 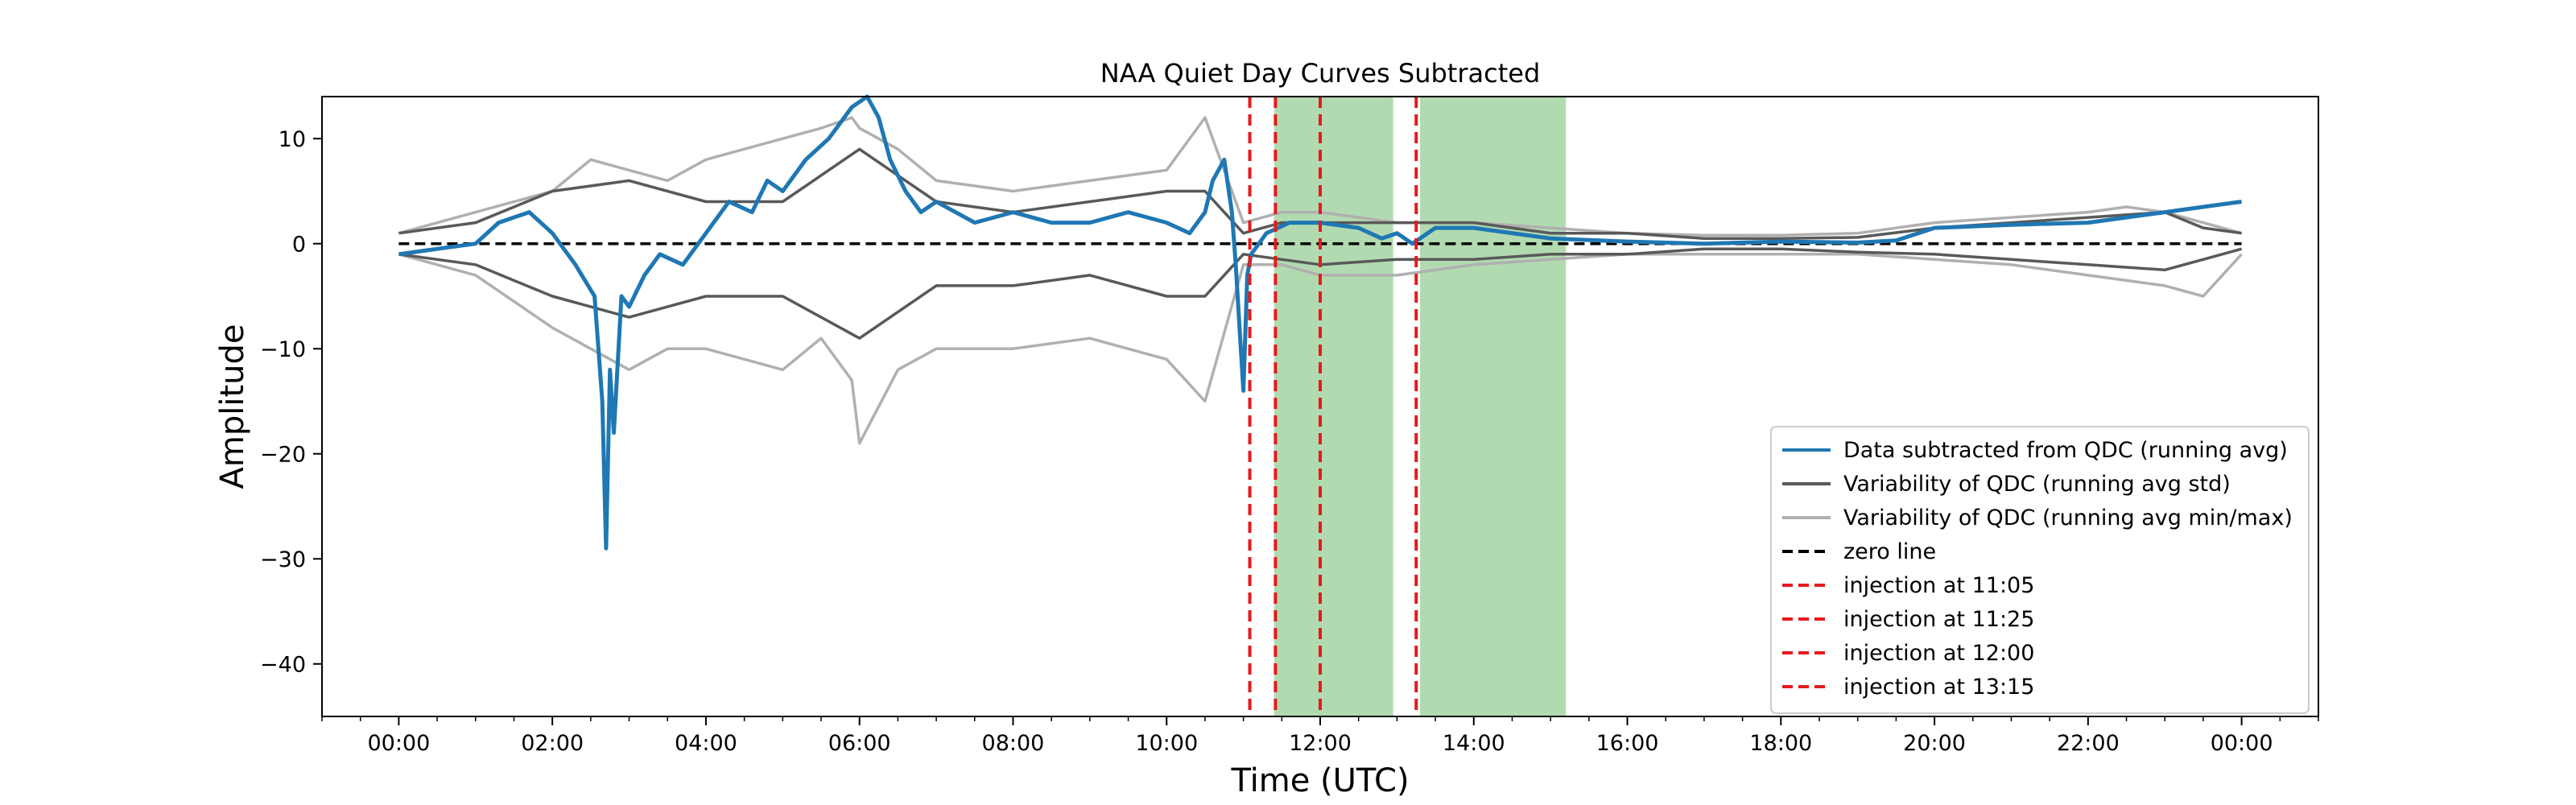 What do you see at coordinates (1938, 585) in the screenshot?
I see `legend-label: injection at 11:05` at bounding box center [1938, 585].